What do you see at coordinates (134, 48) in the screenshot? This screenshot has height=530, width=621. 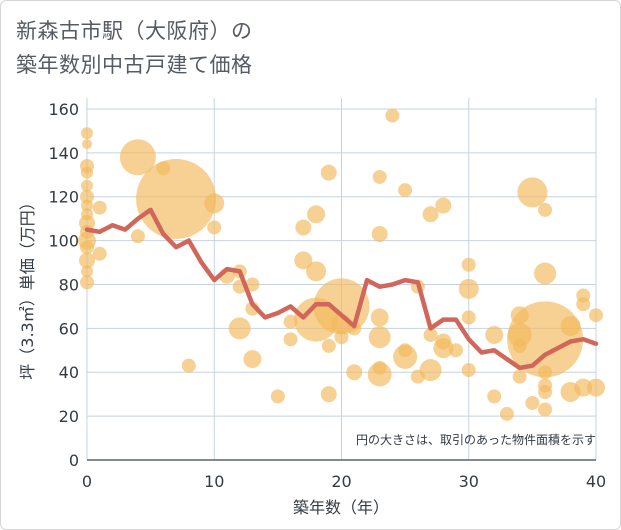 I see `chart-title: 新森古市駅（大阪府）の 築年数別中古戸建て価格` at bounding box center [134, 48].